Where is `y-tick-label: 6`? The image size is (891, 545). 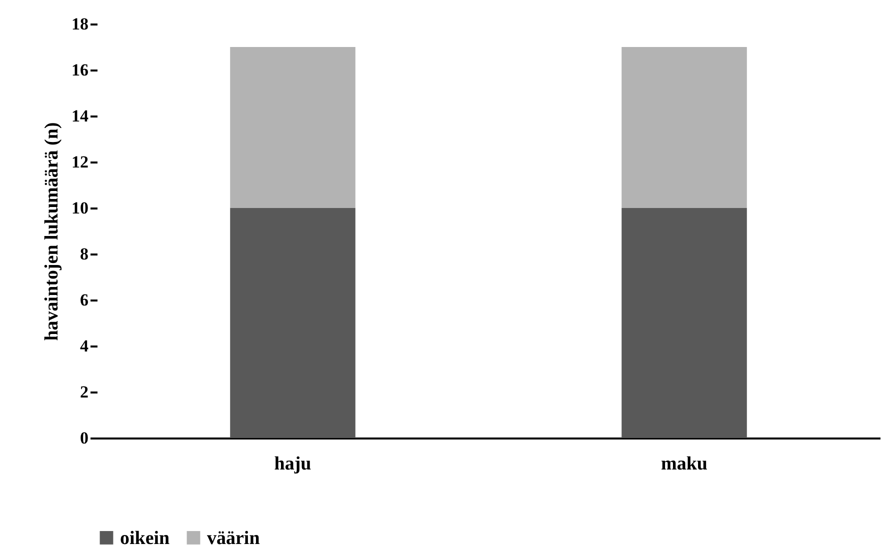
y-tick-label: 6 is located at coordinates (84, 300).